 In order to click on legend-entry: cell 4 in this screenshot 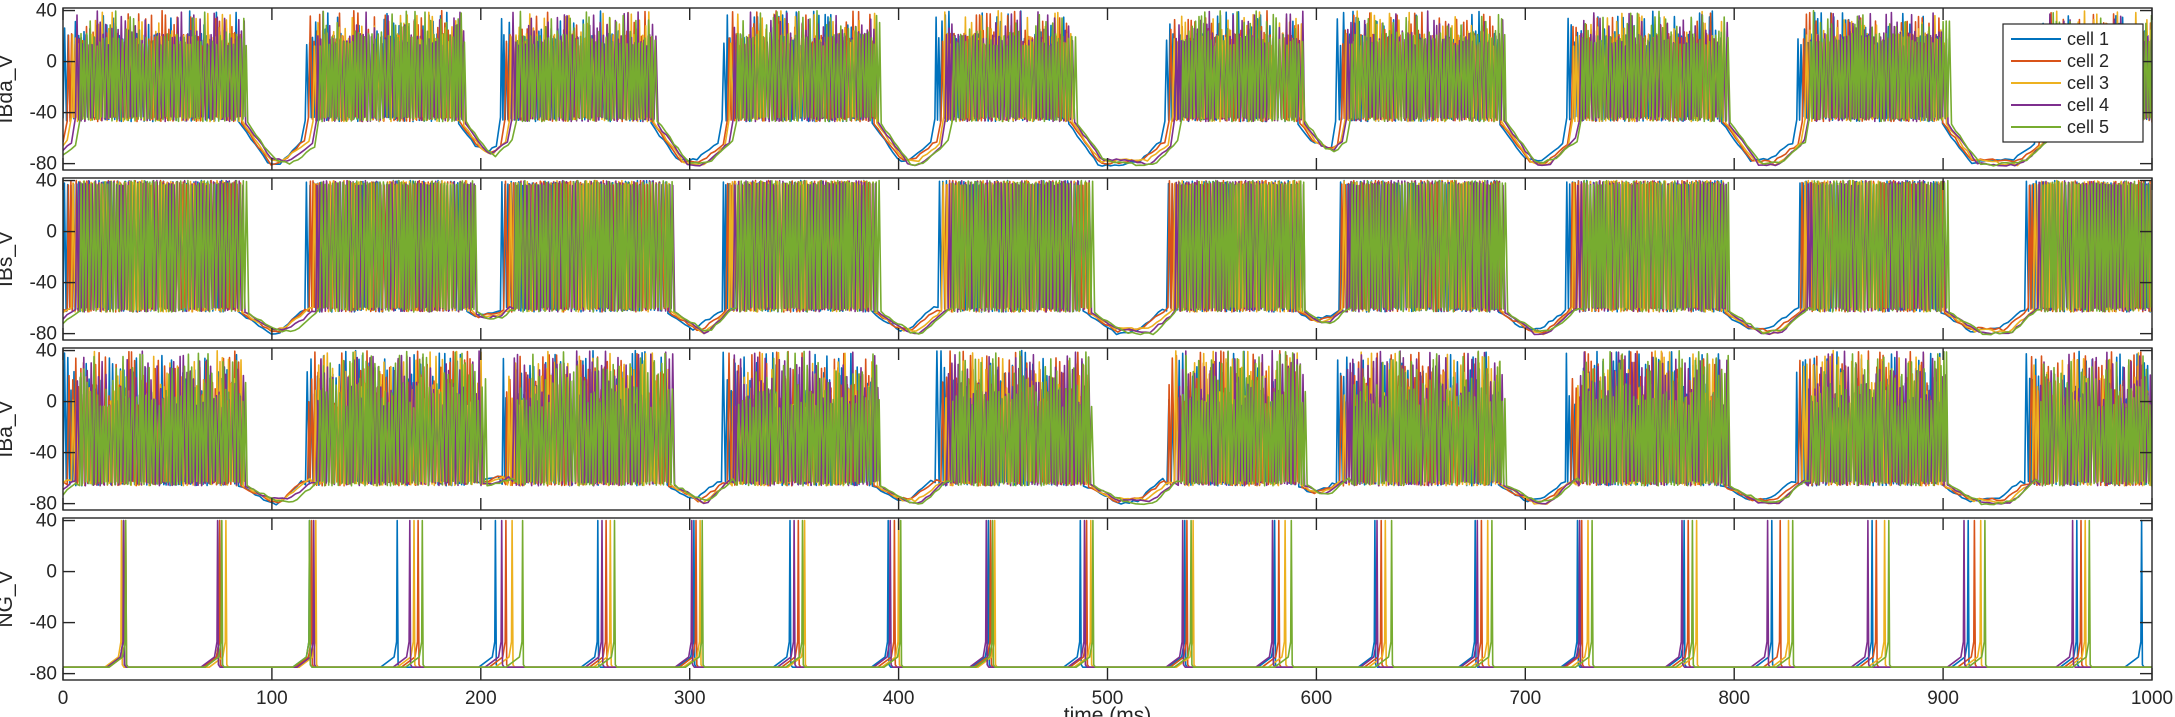, I will do `click(2088, 105)`.